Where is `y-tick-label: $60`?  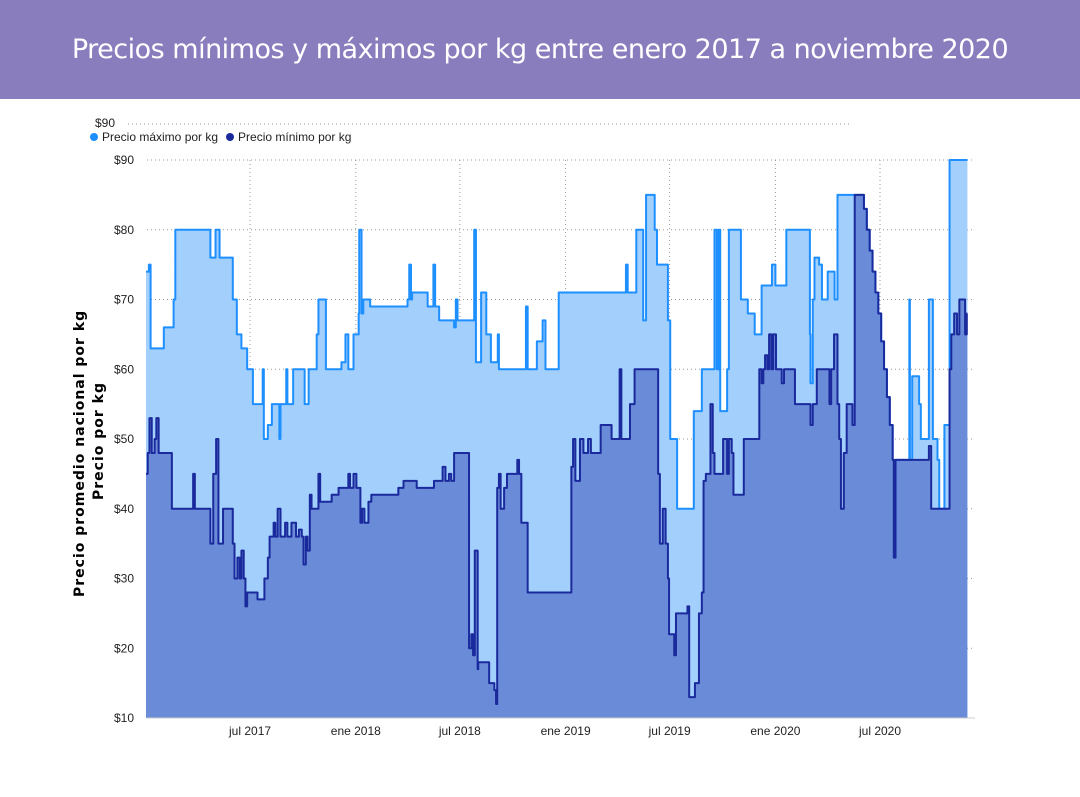
y-tick-label: $60 is located at coordinates (124, 369).